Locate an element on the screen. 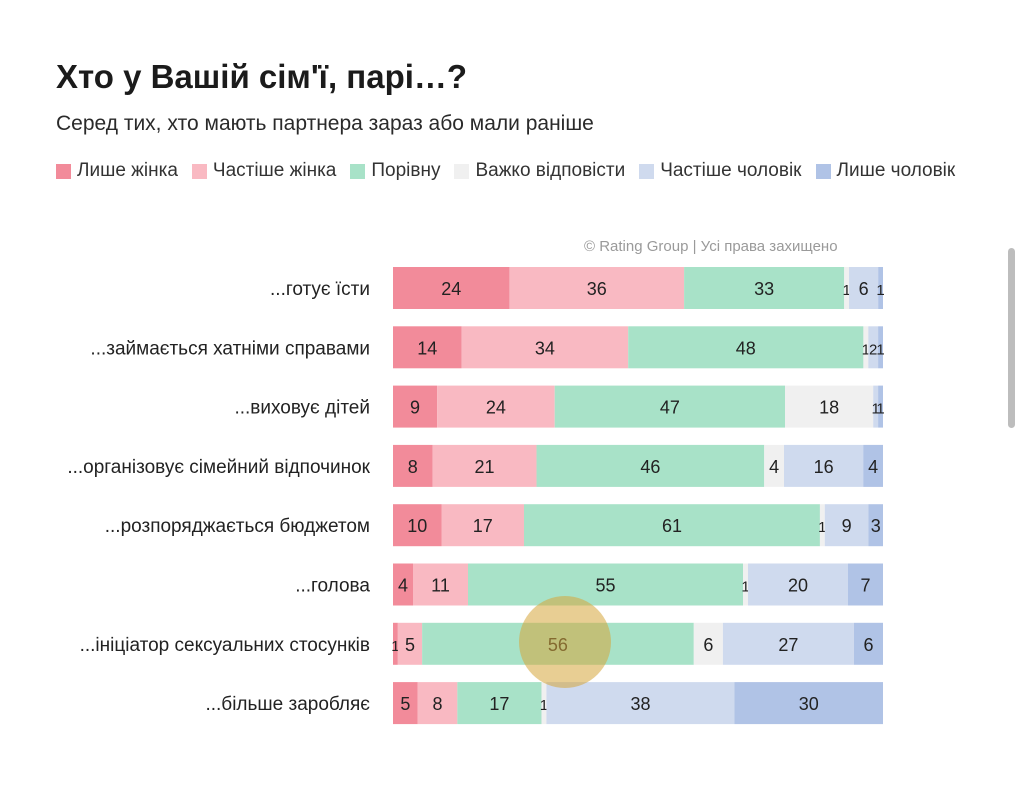 The width and height of the screenshot is (1024, 790). data-label: 21 is located at coordinates (485, 467).